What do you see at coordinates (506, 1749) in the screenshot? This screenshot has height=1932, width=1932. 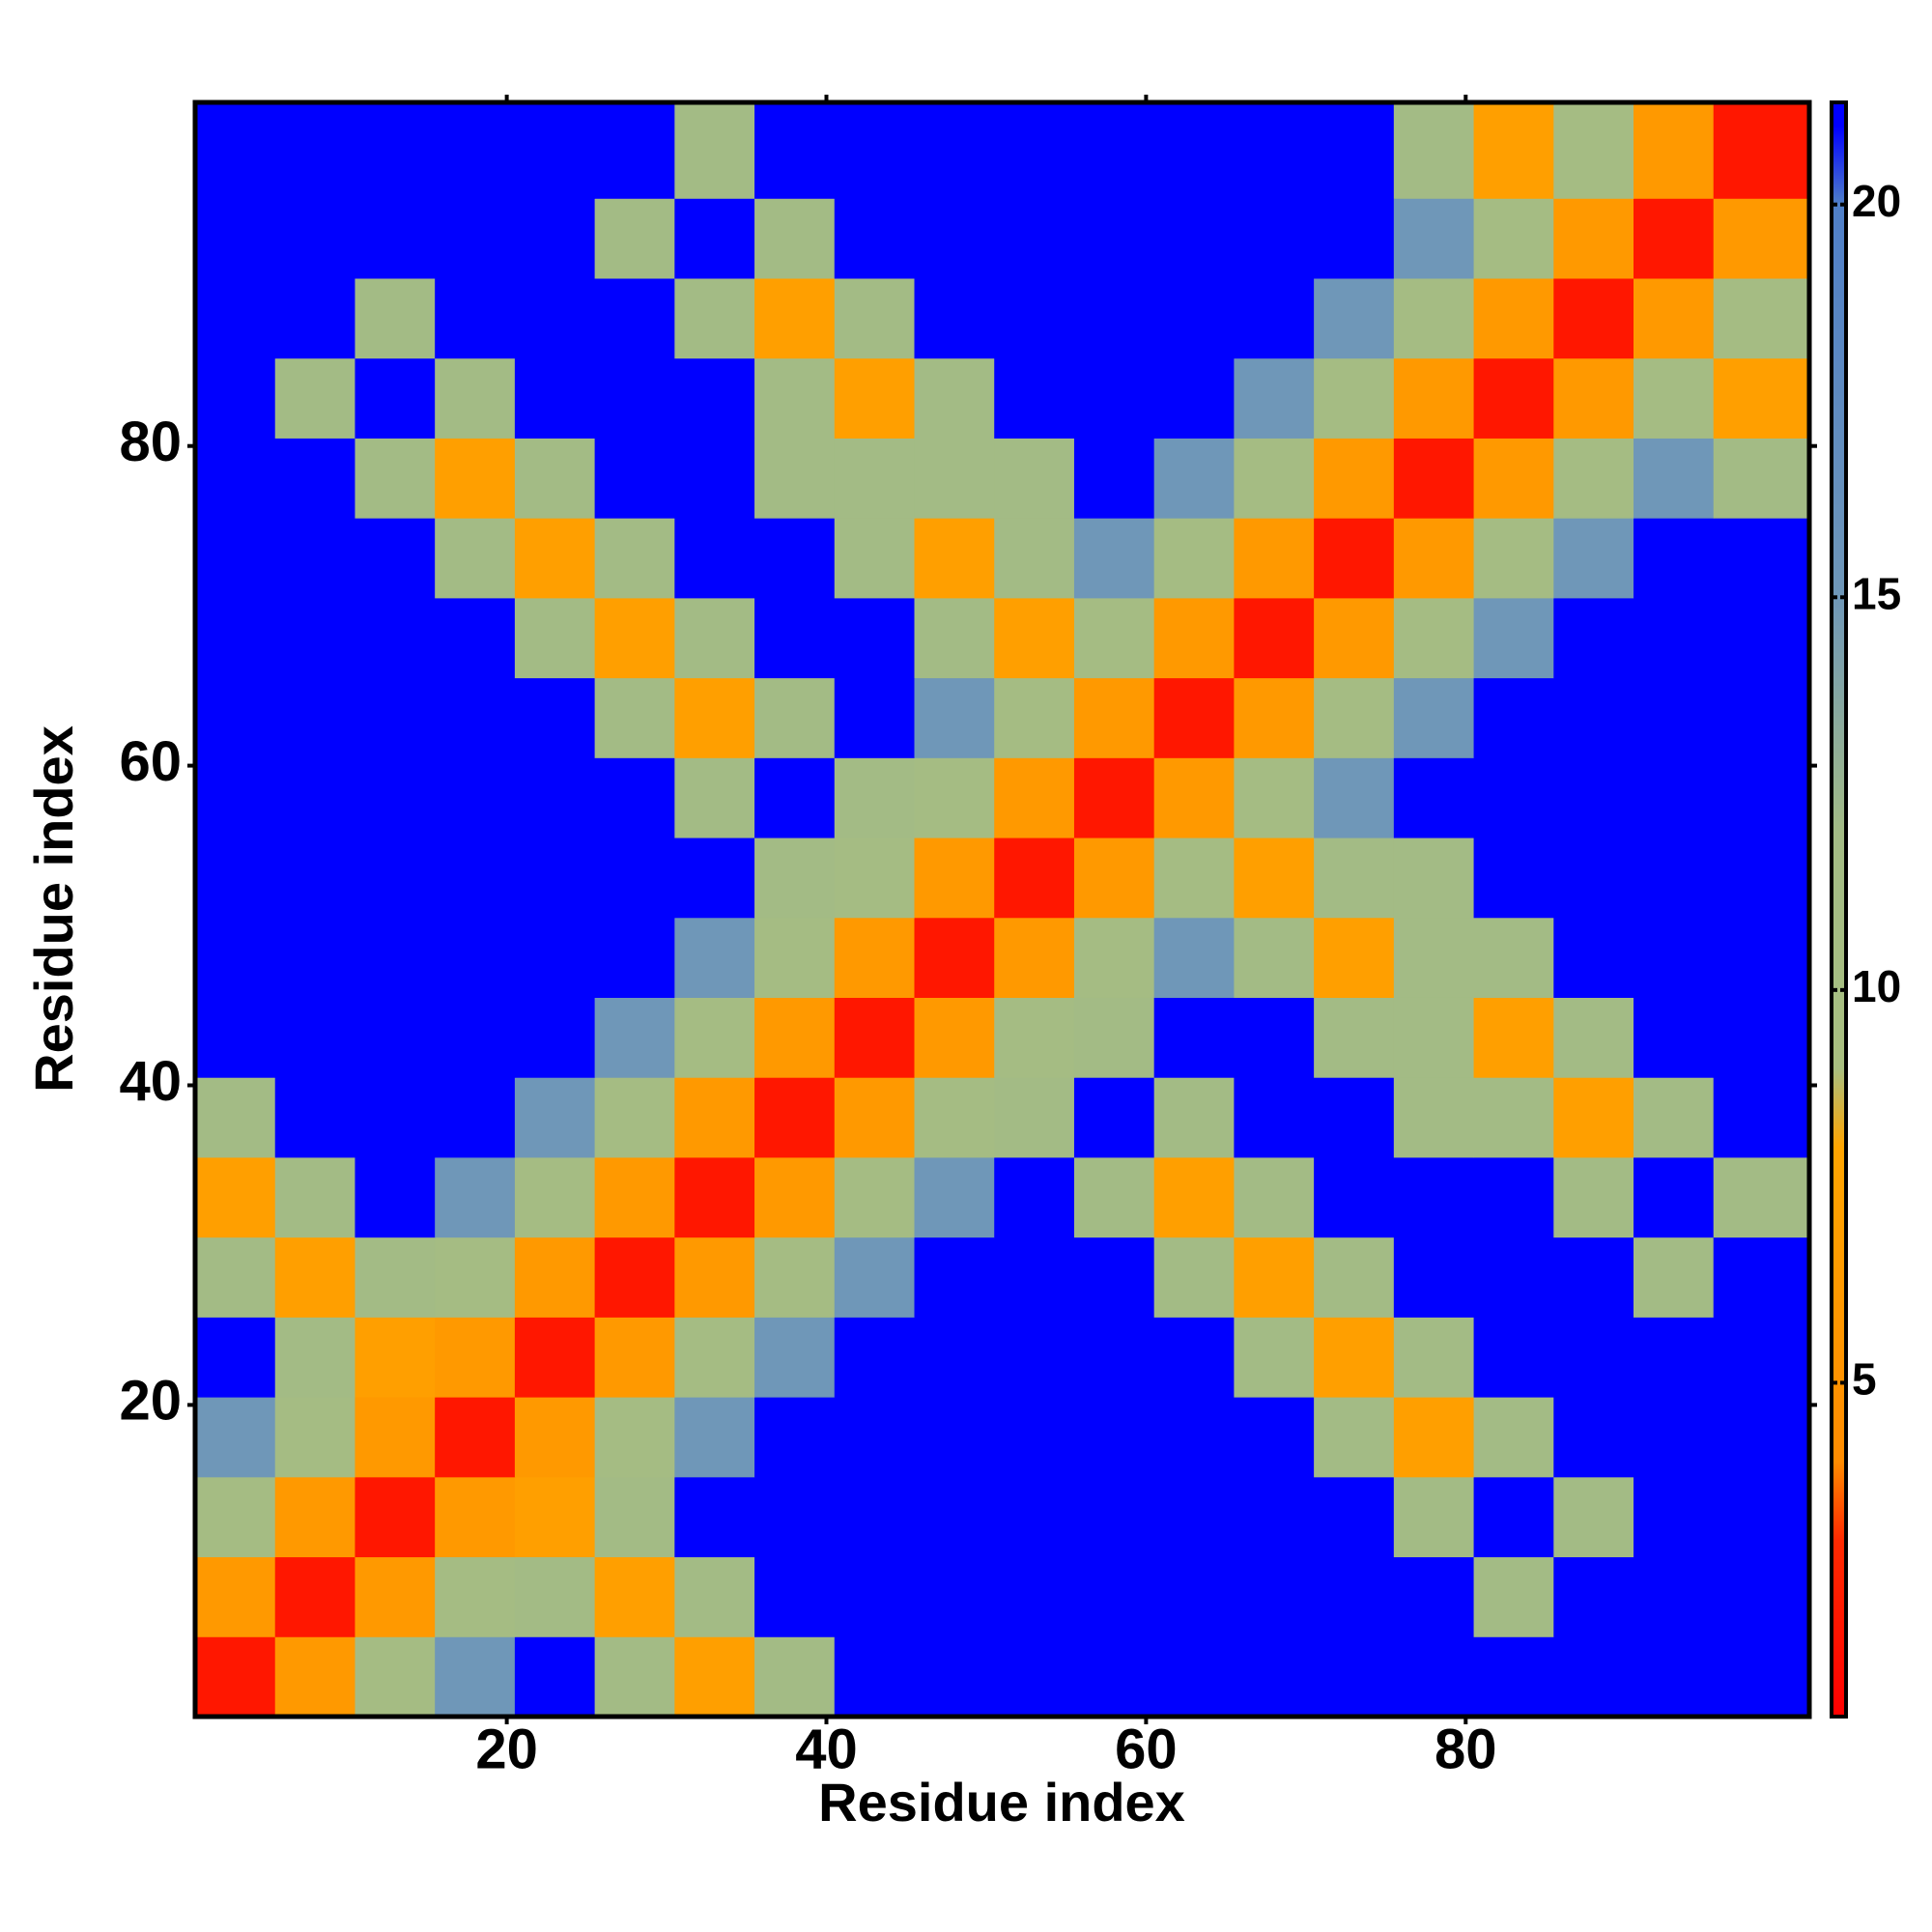 I see `x-tick-label: 20` at bounding box center [506, 1749].